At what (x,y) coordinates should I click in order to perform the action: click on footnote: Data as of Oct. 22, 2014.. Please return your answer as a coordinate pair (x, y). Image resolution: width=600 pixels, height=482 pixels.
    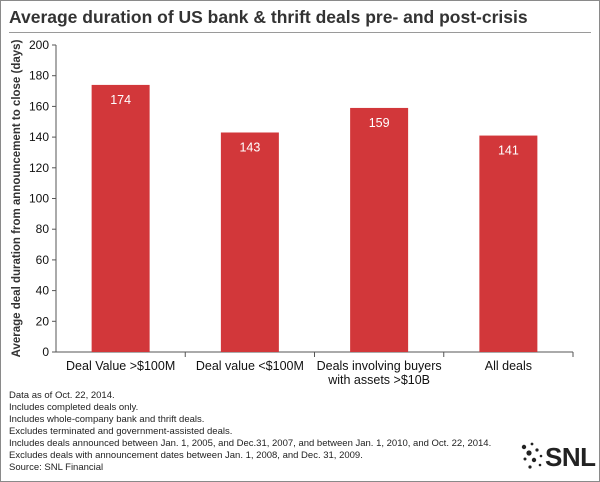
    Looking at the image, I should click on (62, 395).